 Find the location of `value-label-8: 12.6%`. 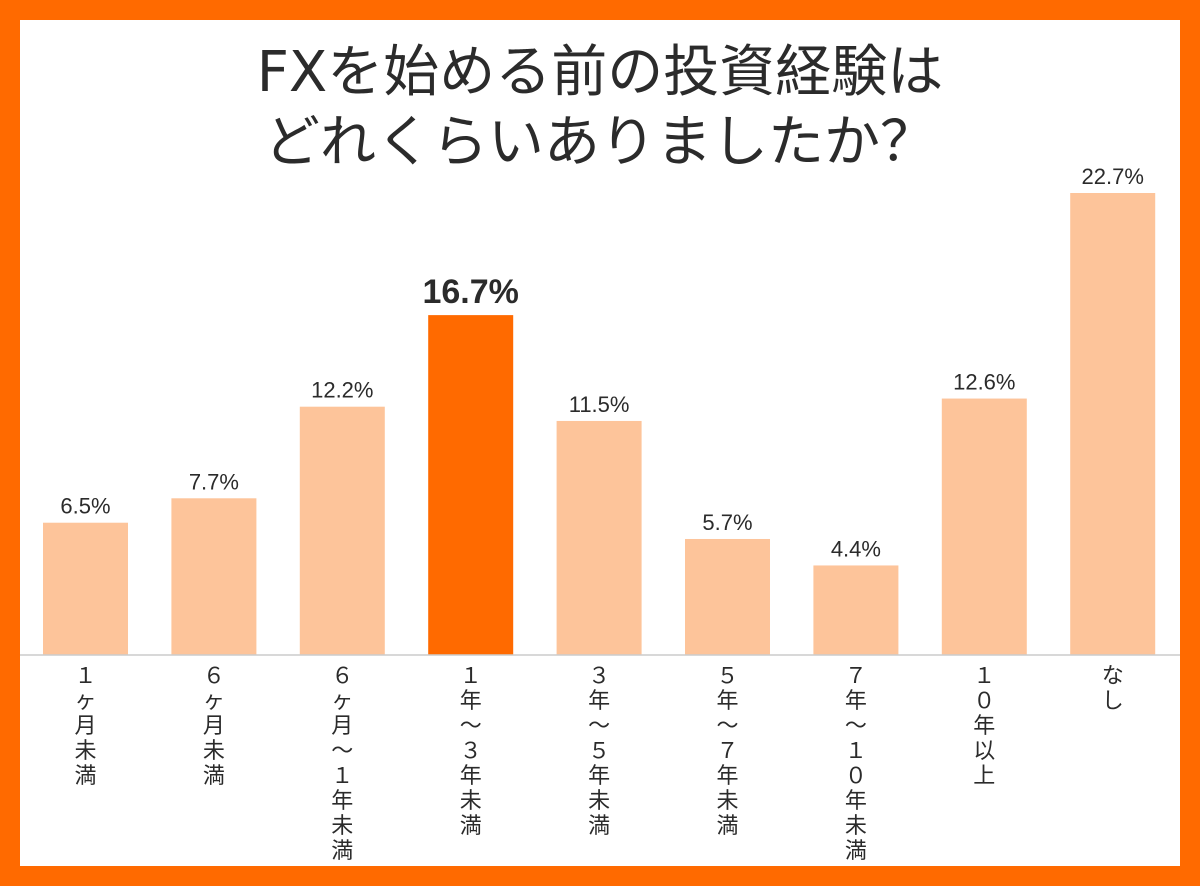

value-label-8: 12.6% is located at coordinates (984, 382).